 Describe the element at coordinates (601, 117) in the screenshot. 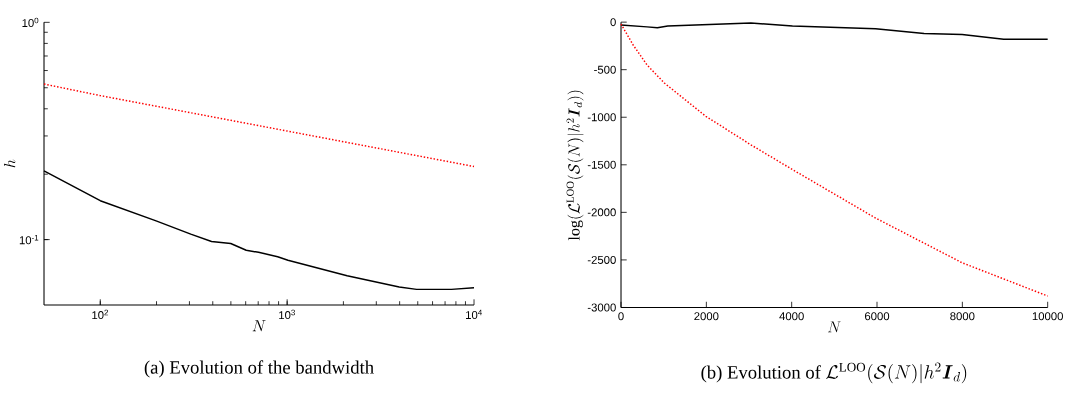

I see `y-tick-label: -1000` at that location.